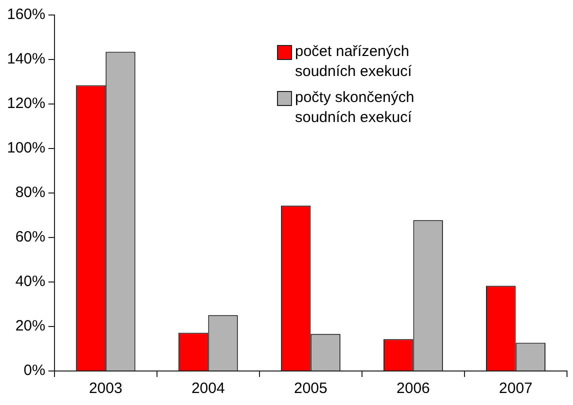  What do you see at coordinates (105, 389) in the screenshot?
I see `x-tick-label: 2003` at bounding box center [105, 389].